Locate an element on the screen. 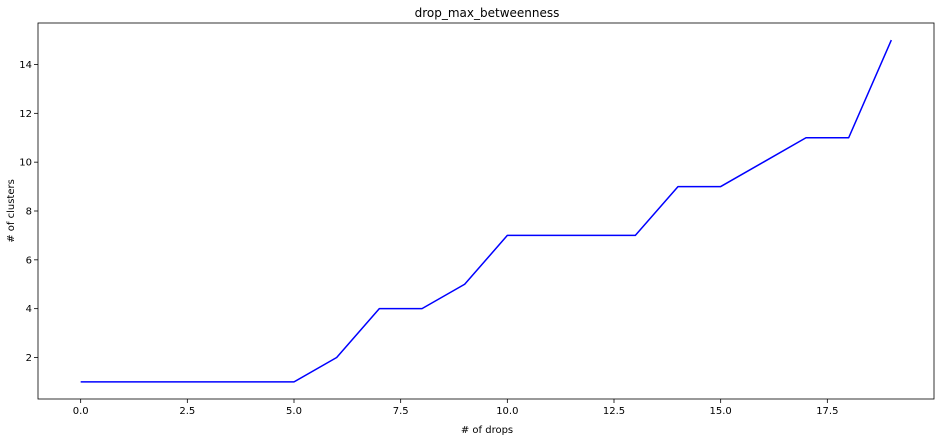  x-axis: 0.0 2.5 5.0 7.5 10.0 12.5 15.0 17.5 is located at coordinates (455, 408).